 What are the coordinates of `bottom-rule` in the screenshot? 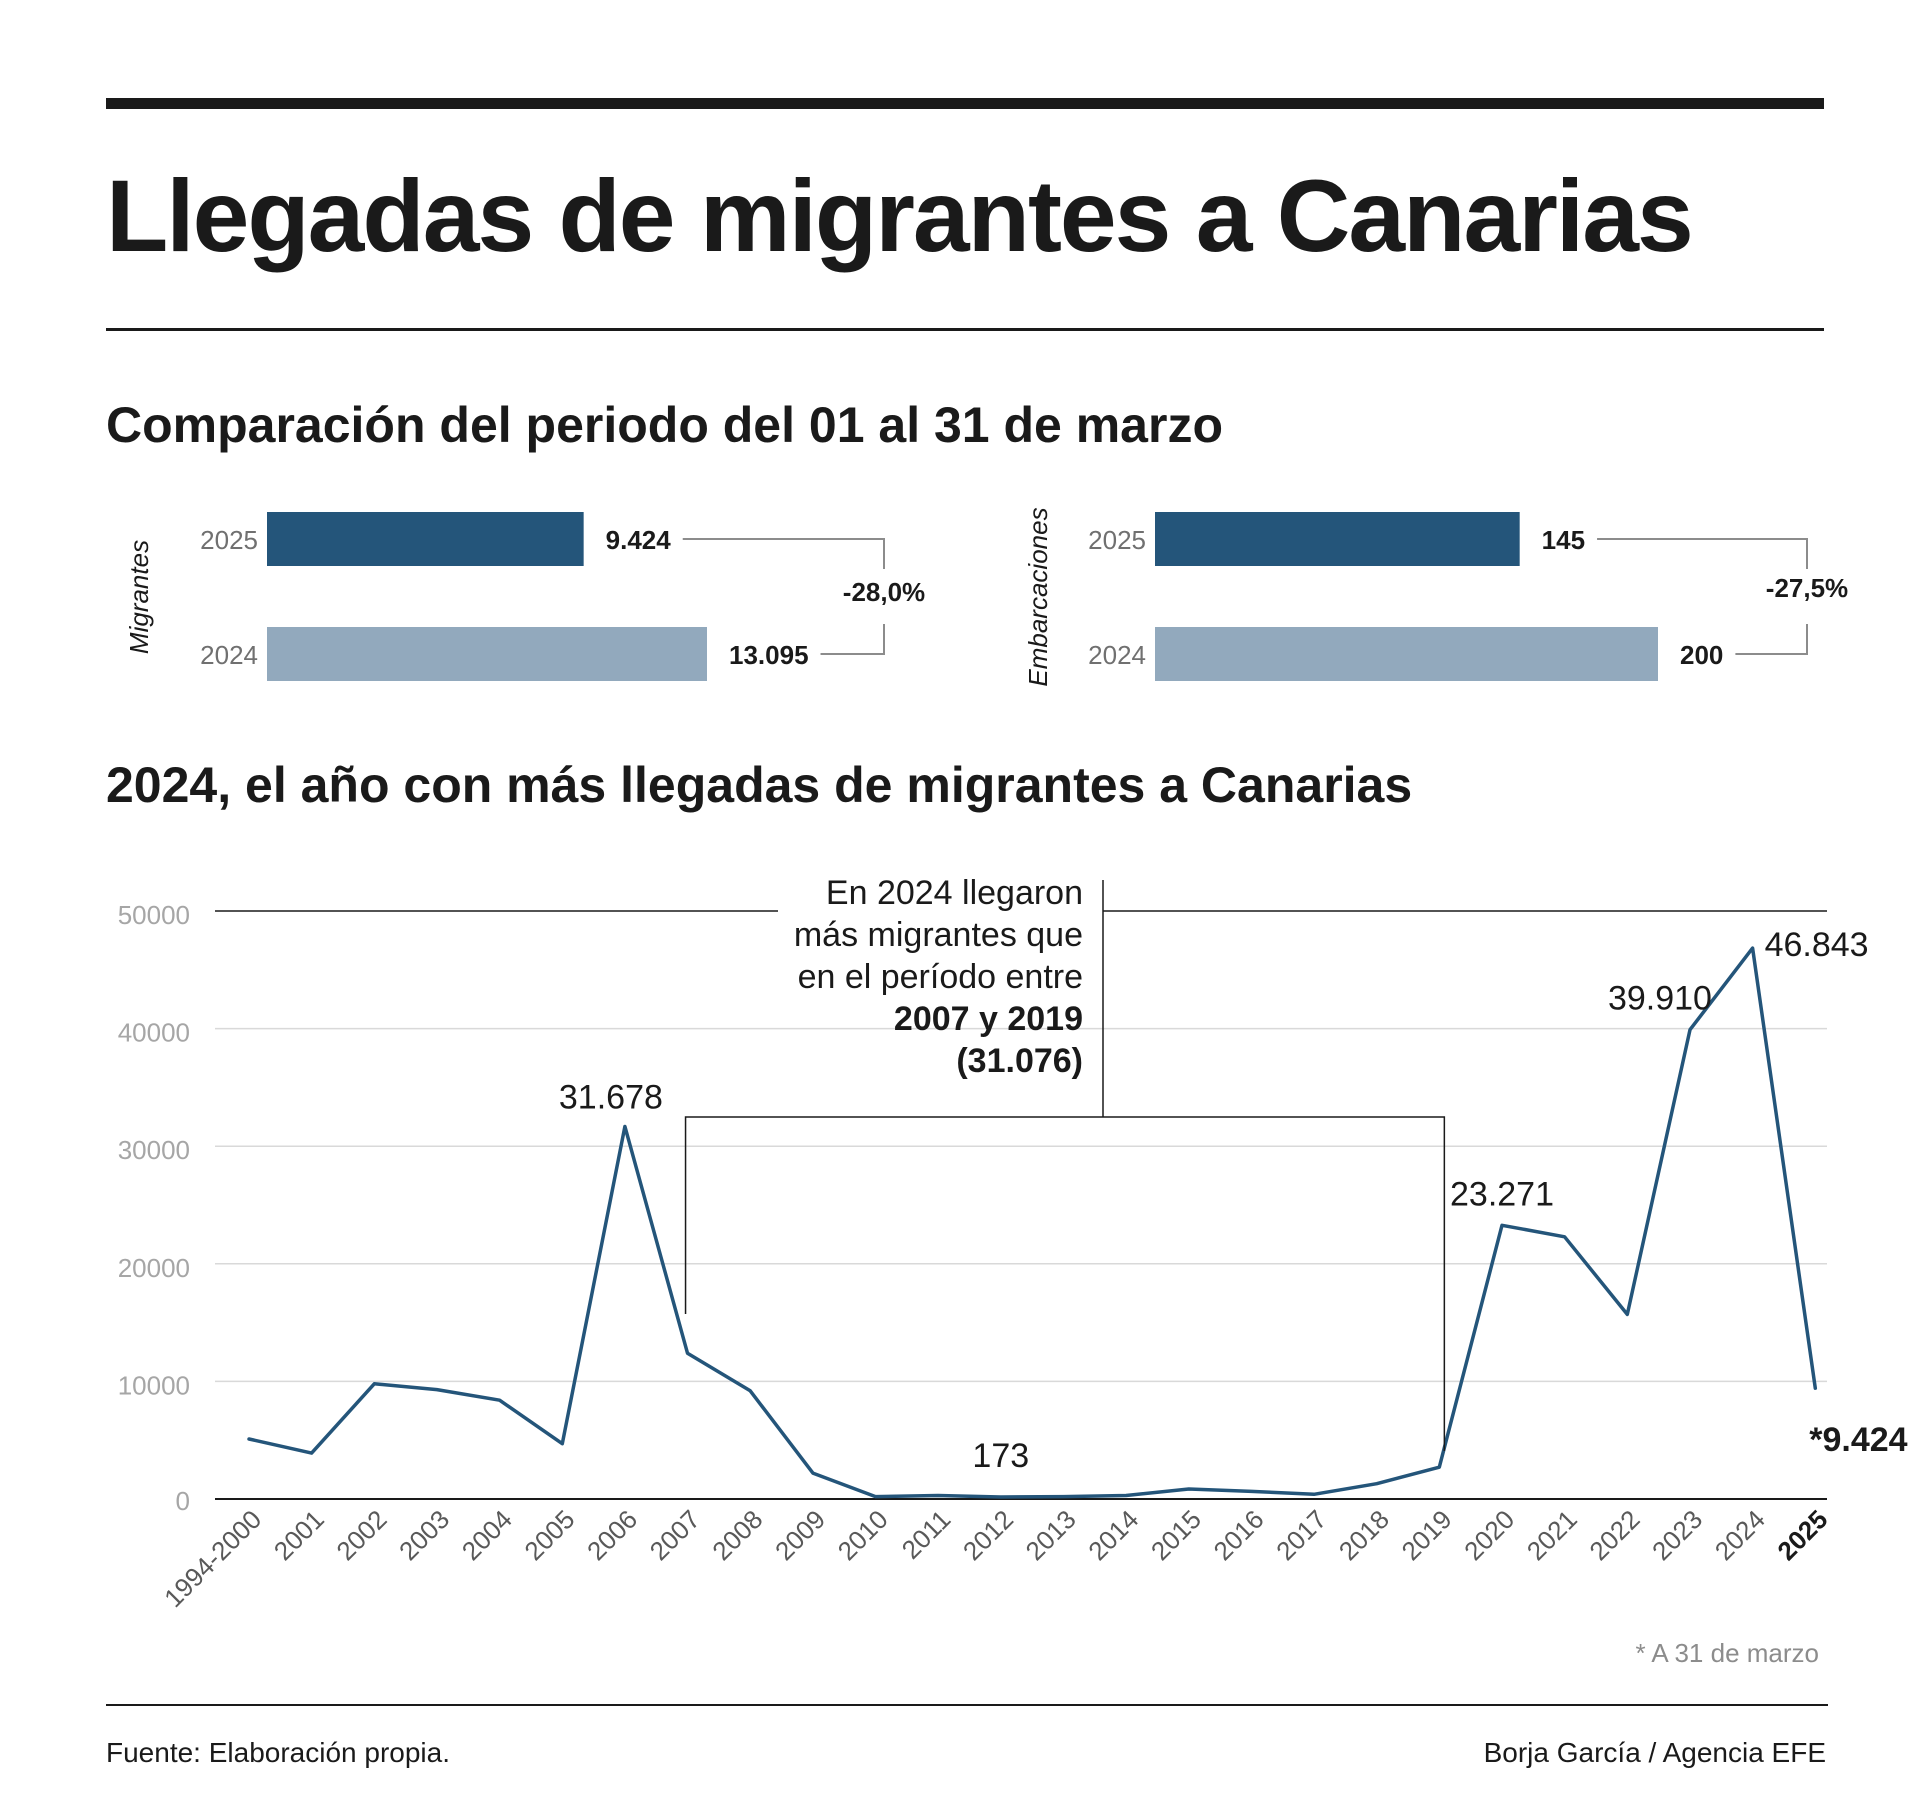 It's located at (967, 1705).